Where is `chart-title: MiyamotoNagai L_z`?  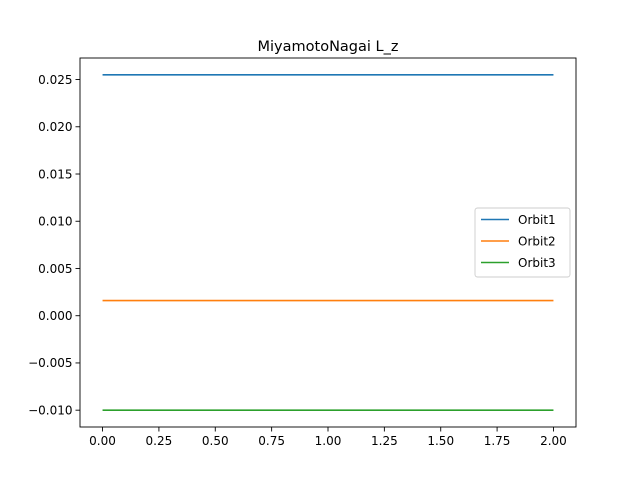 chart-title: MiyamotoNagai L_z is located at coordinates (328, 47).